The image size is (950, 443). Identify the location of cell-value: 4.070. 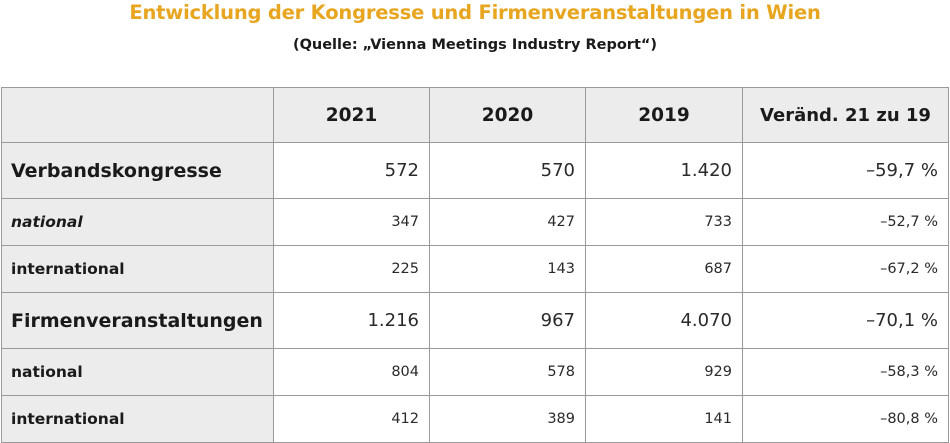
(664, 320).